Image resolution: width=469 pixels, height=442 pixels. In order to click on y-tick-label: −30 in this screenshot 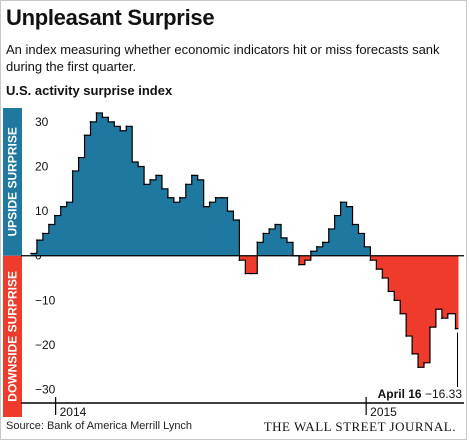, I will do `click(45, 390)`.